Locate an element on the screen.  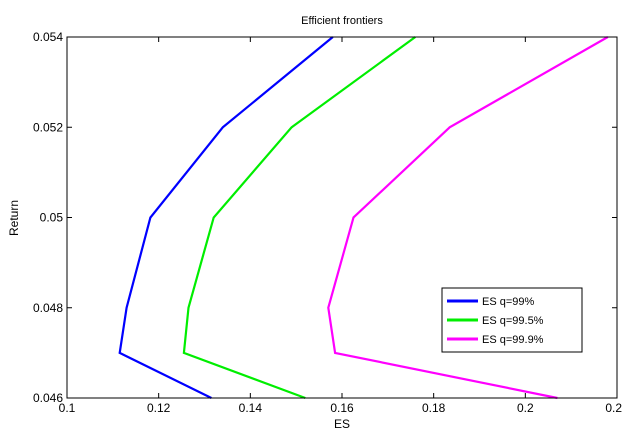
y-tick-label: 0.048 is located at coordinates (48, 308).